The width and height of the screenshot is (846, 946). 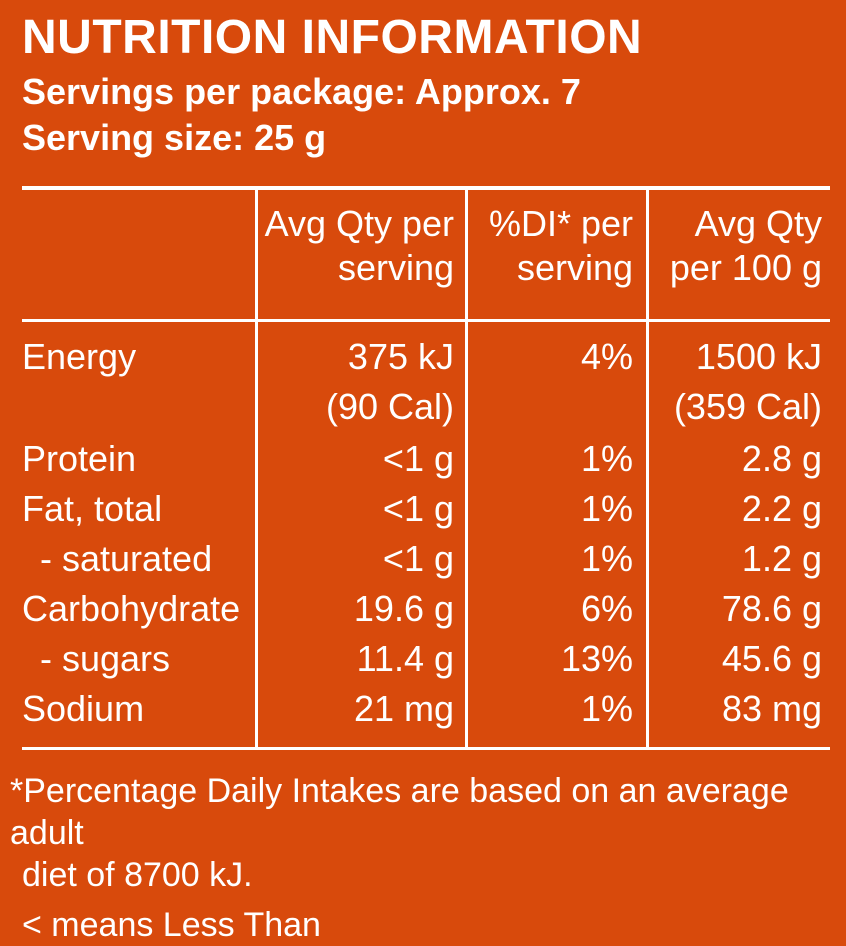 I want to click on qty-per-serving: 375 kJ (90 Cal), so click(x=390, y=382).